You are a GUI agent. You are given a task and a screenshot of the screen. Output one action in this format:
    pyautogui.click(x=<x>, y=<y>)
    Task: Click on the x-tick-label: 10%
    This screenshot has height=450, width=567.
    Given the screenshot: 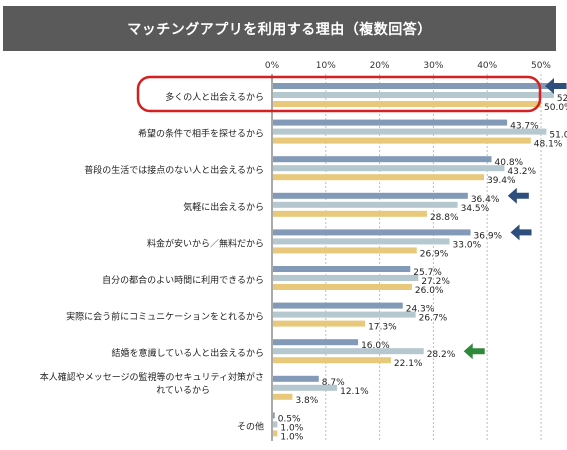 What is the action you would take?
    pyautogui.click(x=326, y=66)
    